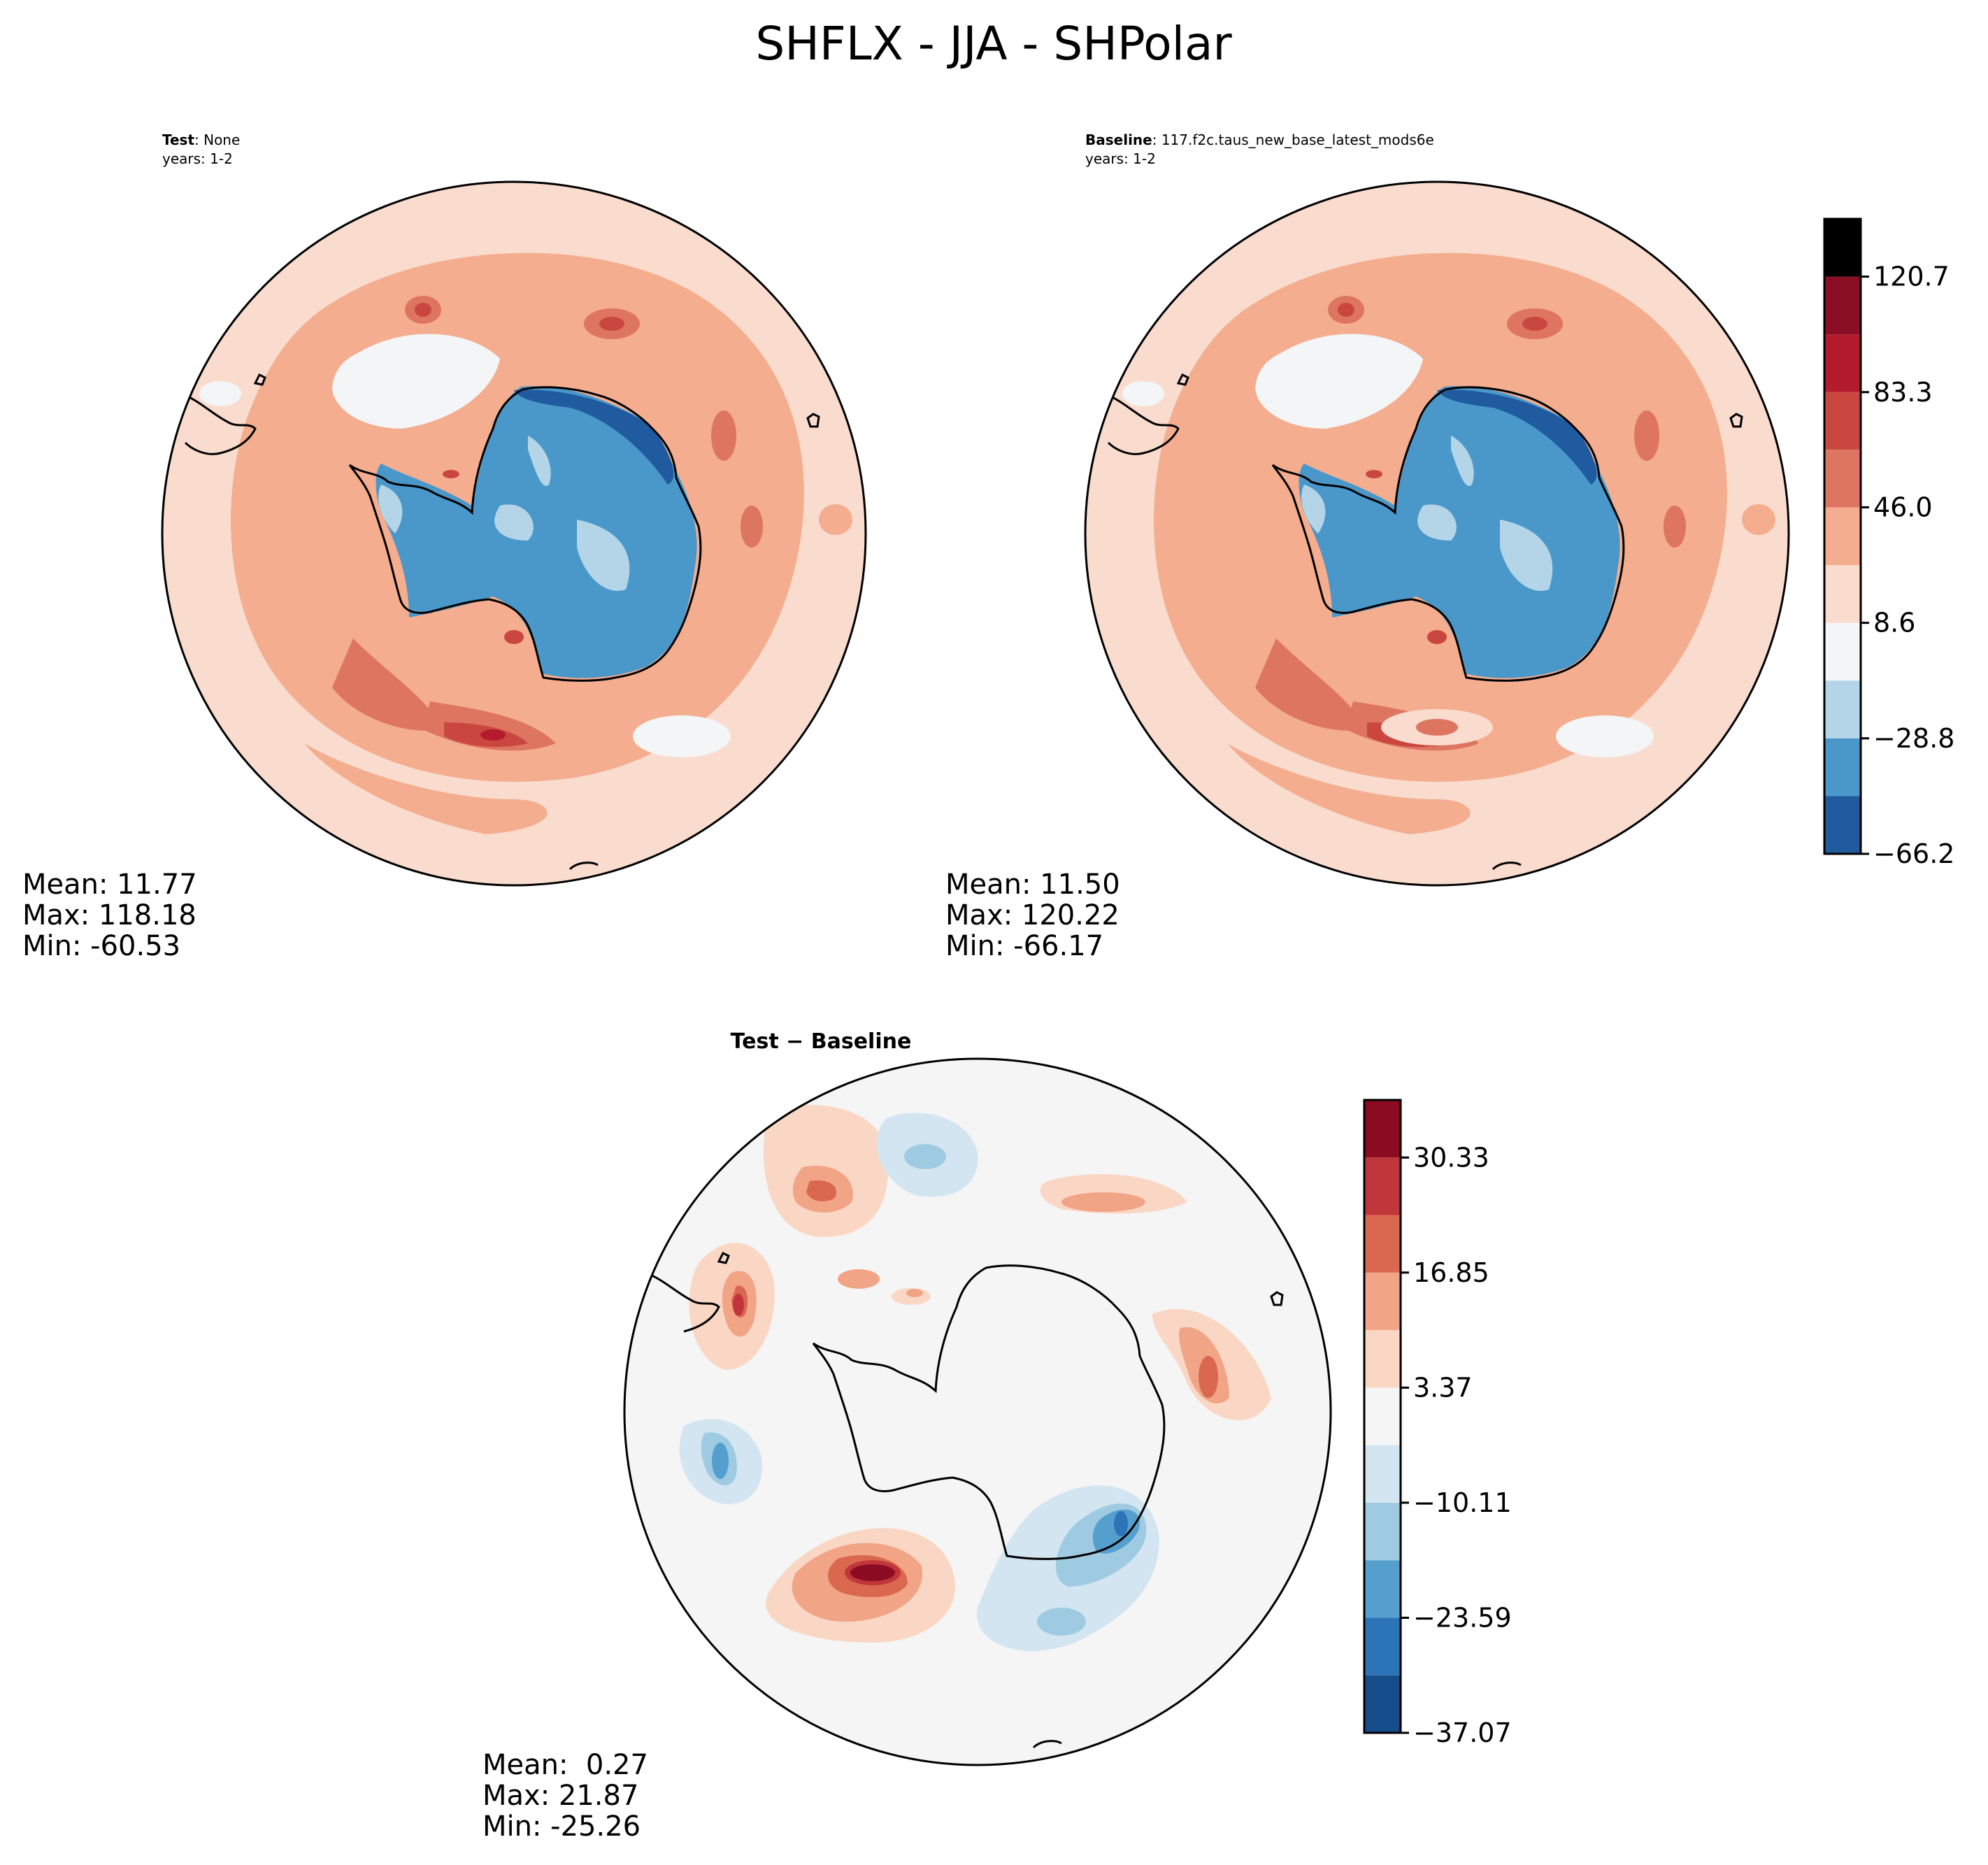  What do you see at coordinates (1451, 1157) in the screenshot?
I see `diff-colorbar-tick-label: 30.33` at bounding box center [1451, 1157].